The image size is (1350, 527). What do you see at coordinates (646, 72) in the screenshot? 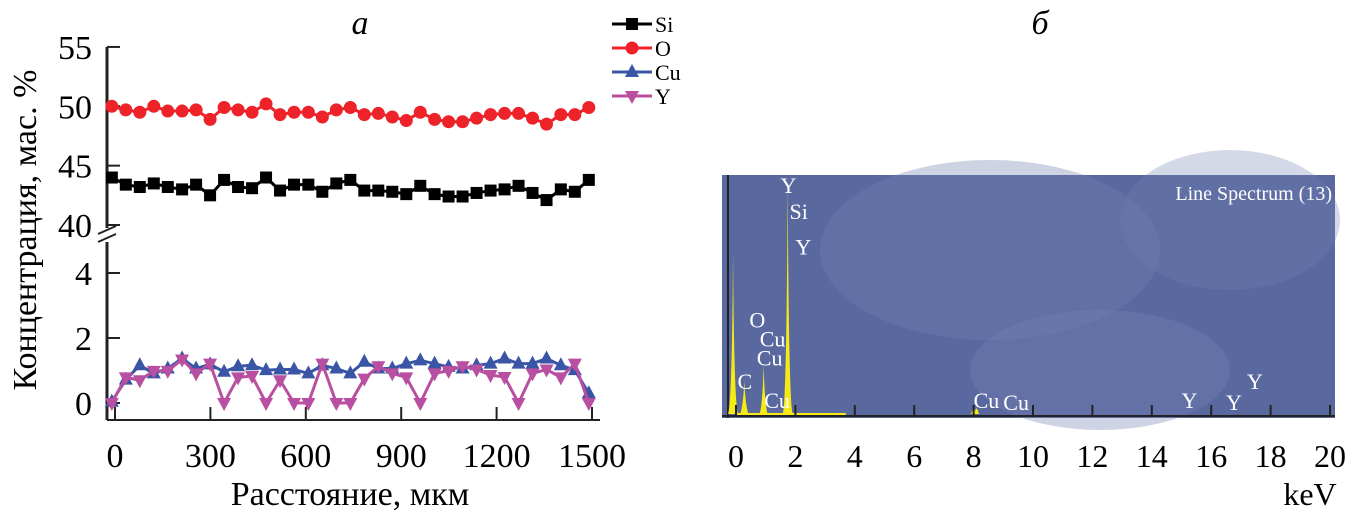
I see `legend-item-cu: Cu` at bounding box center [646, 72].